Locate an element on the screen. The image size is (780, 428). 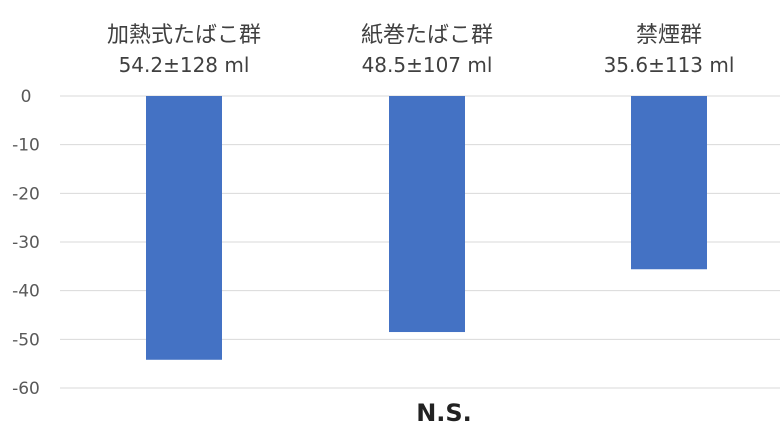
footer-note: N.S. is located at coordinates (444, 413).